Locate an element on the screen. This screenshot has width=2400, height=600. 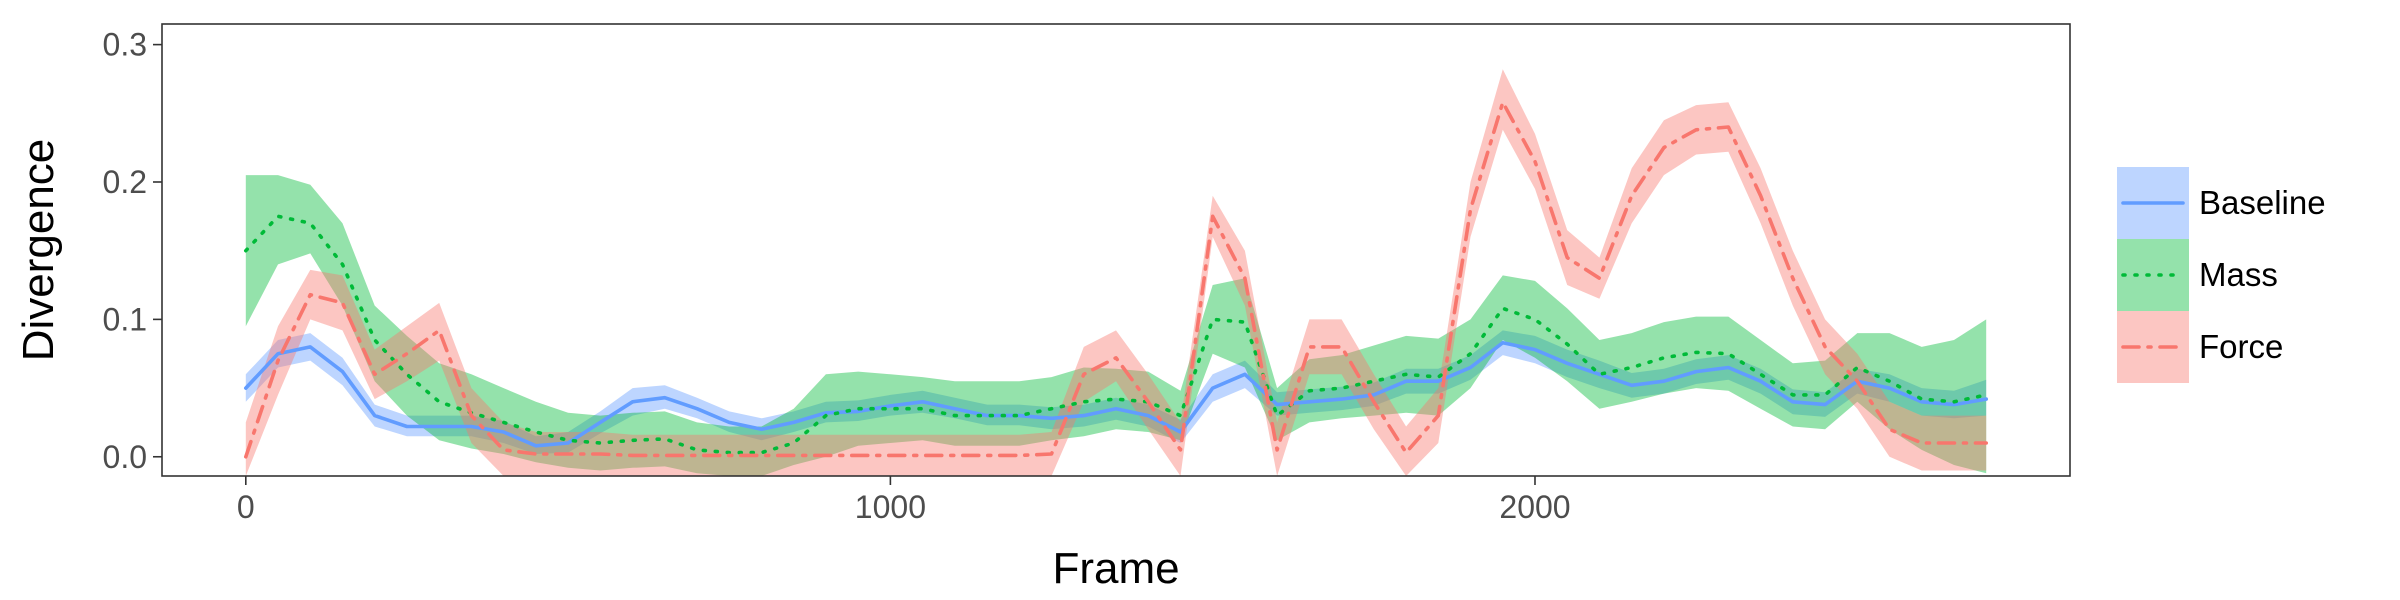
legend-label-mass: Mass is located at coordinates (2238, 274).